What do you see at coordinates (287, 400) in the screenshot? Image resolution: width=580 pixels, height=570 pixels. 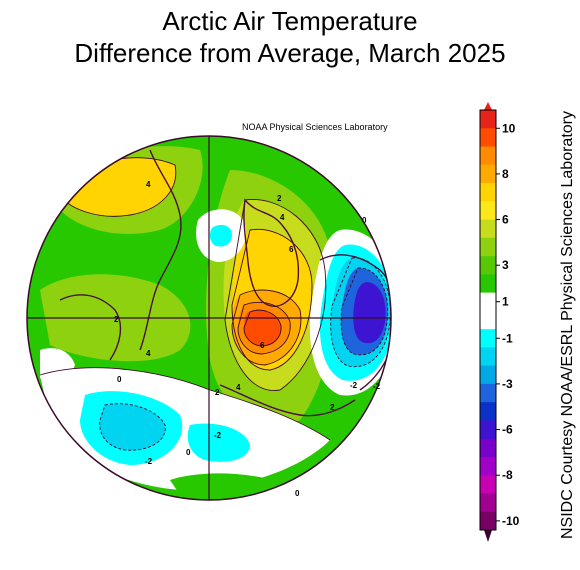 I see `siberia-coast` at bounding box center [287, 400].